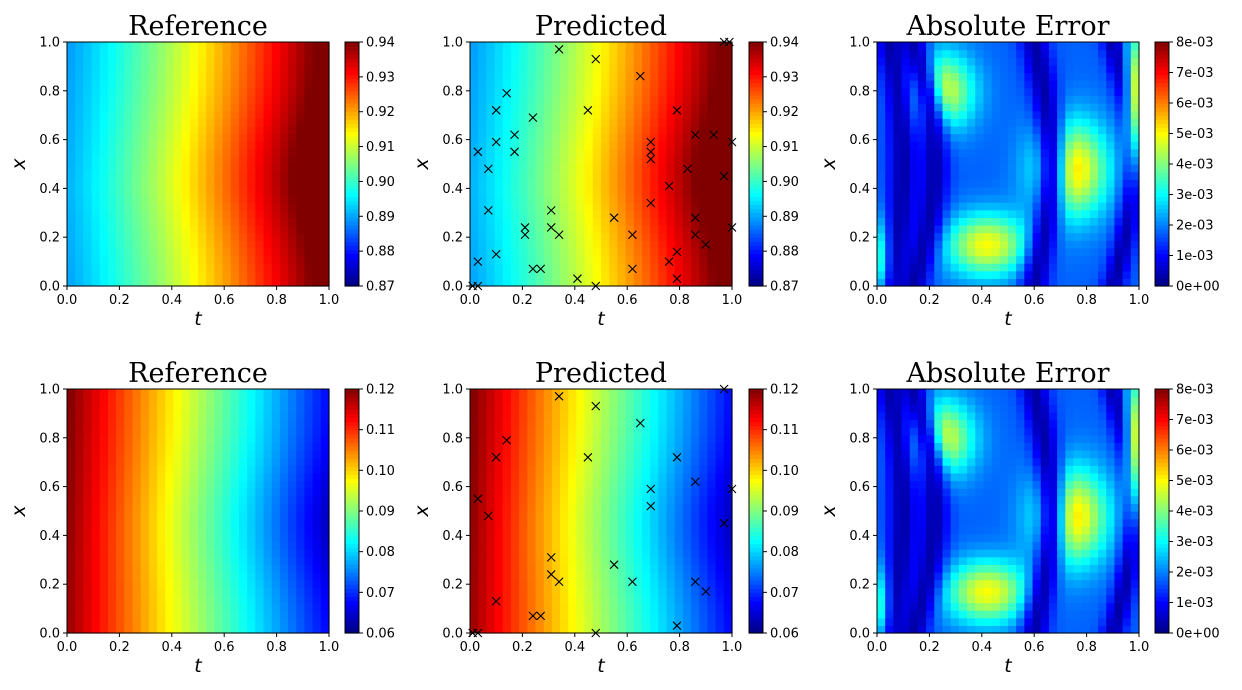  What do you see at coordinates (198, 666) in the screenshot?
I see `x-axis-label: t` at bounding box center [198, 666].